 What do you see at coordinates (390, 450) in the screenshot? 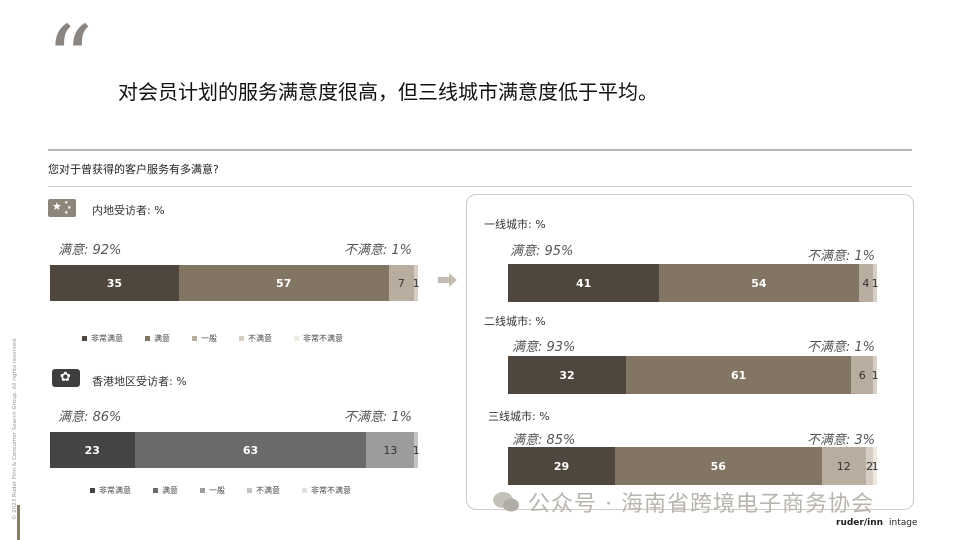
I see `bar-segment-3: 13` at bounding box center [390, 450].